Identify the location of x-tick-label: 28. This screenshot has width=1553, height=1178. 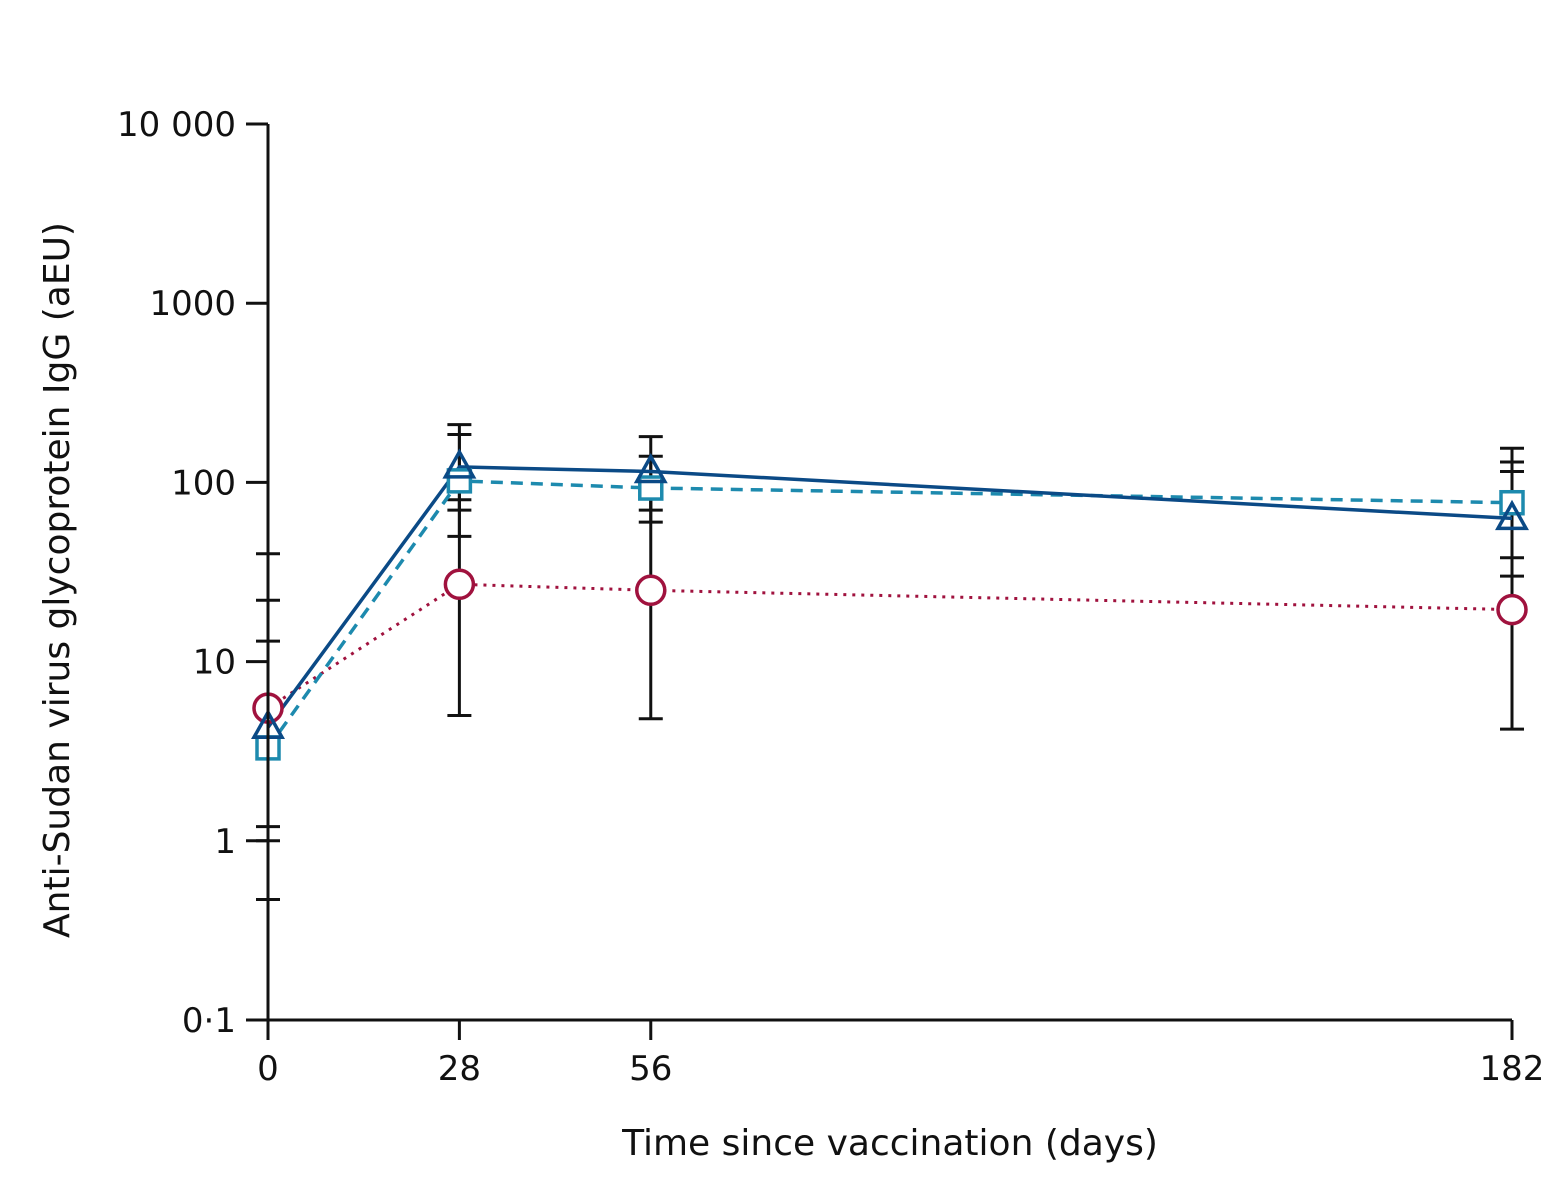
(459, 1069).